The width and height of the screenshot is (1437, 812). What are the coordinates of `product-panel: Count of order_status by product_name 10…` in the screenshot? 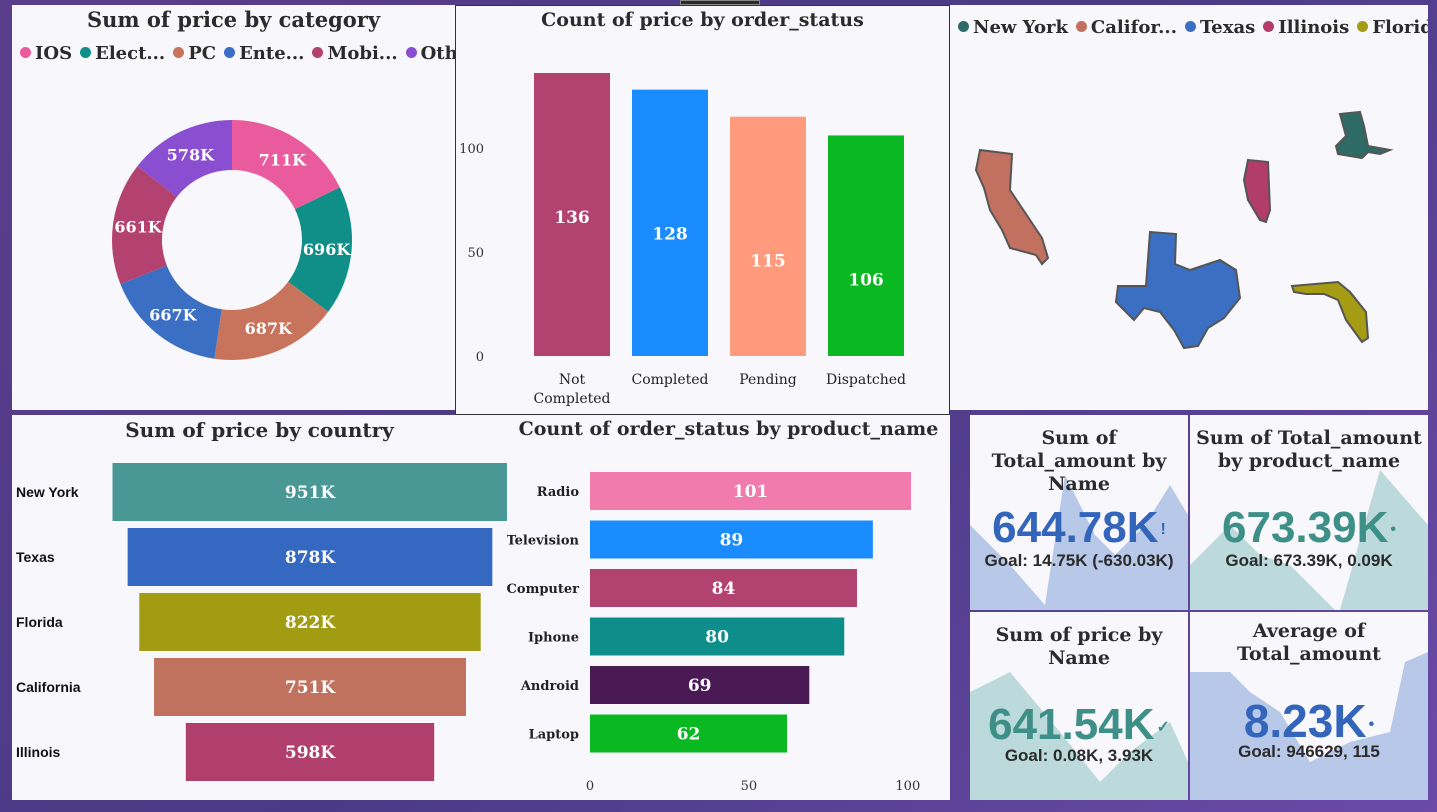 It's located at (728, 607).